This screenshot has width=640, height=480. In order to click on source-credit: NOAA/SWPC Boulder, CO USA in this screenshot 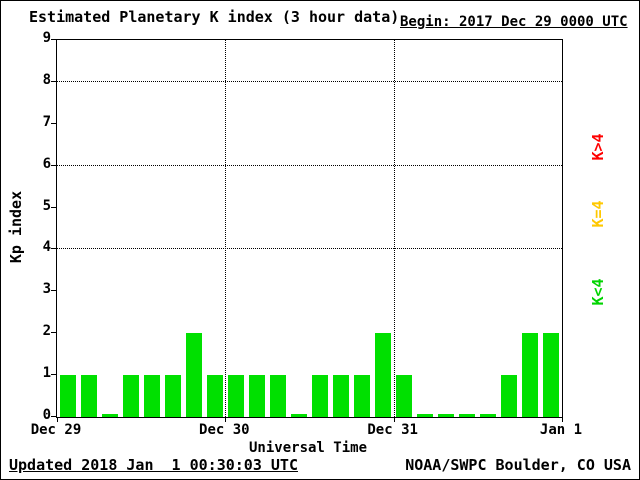, I will do `click(518, 465)`.